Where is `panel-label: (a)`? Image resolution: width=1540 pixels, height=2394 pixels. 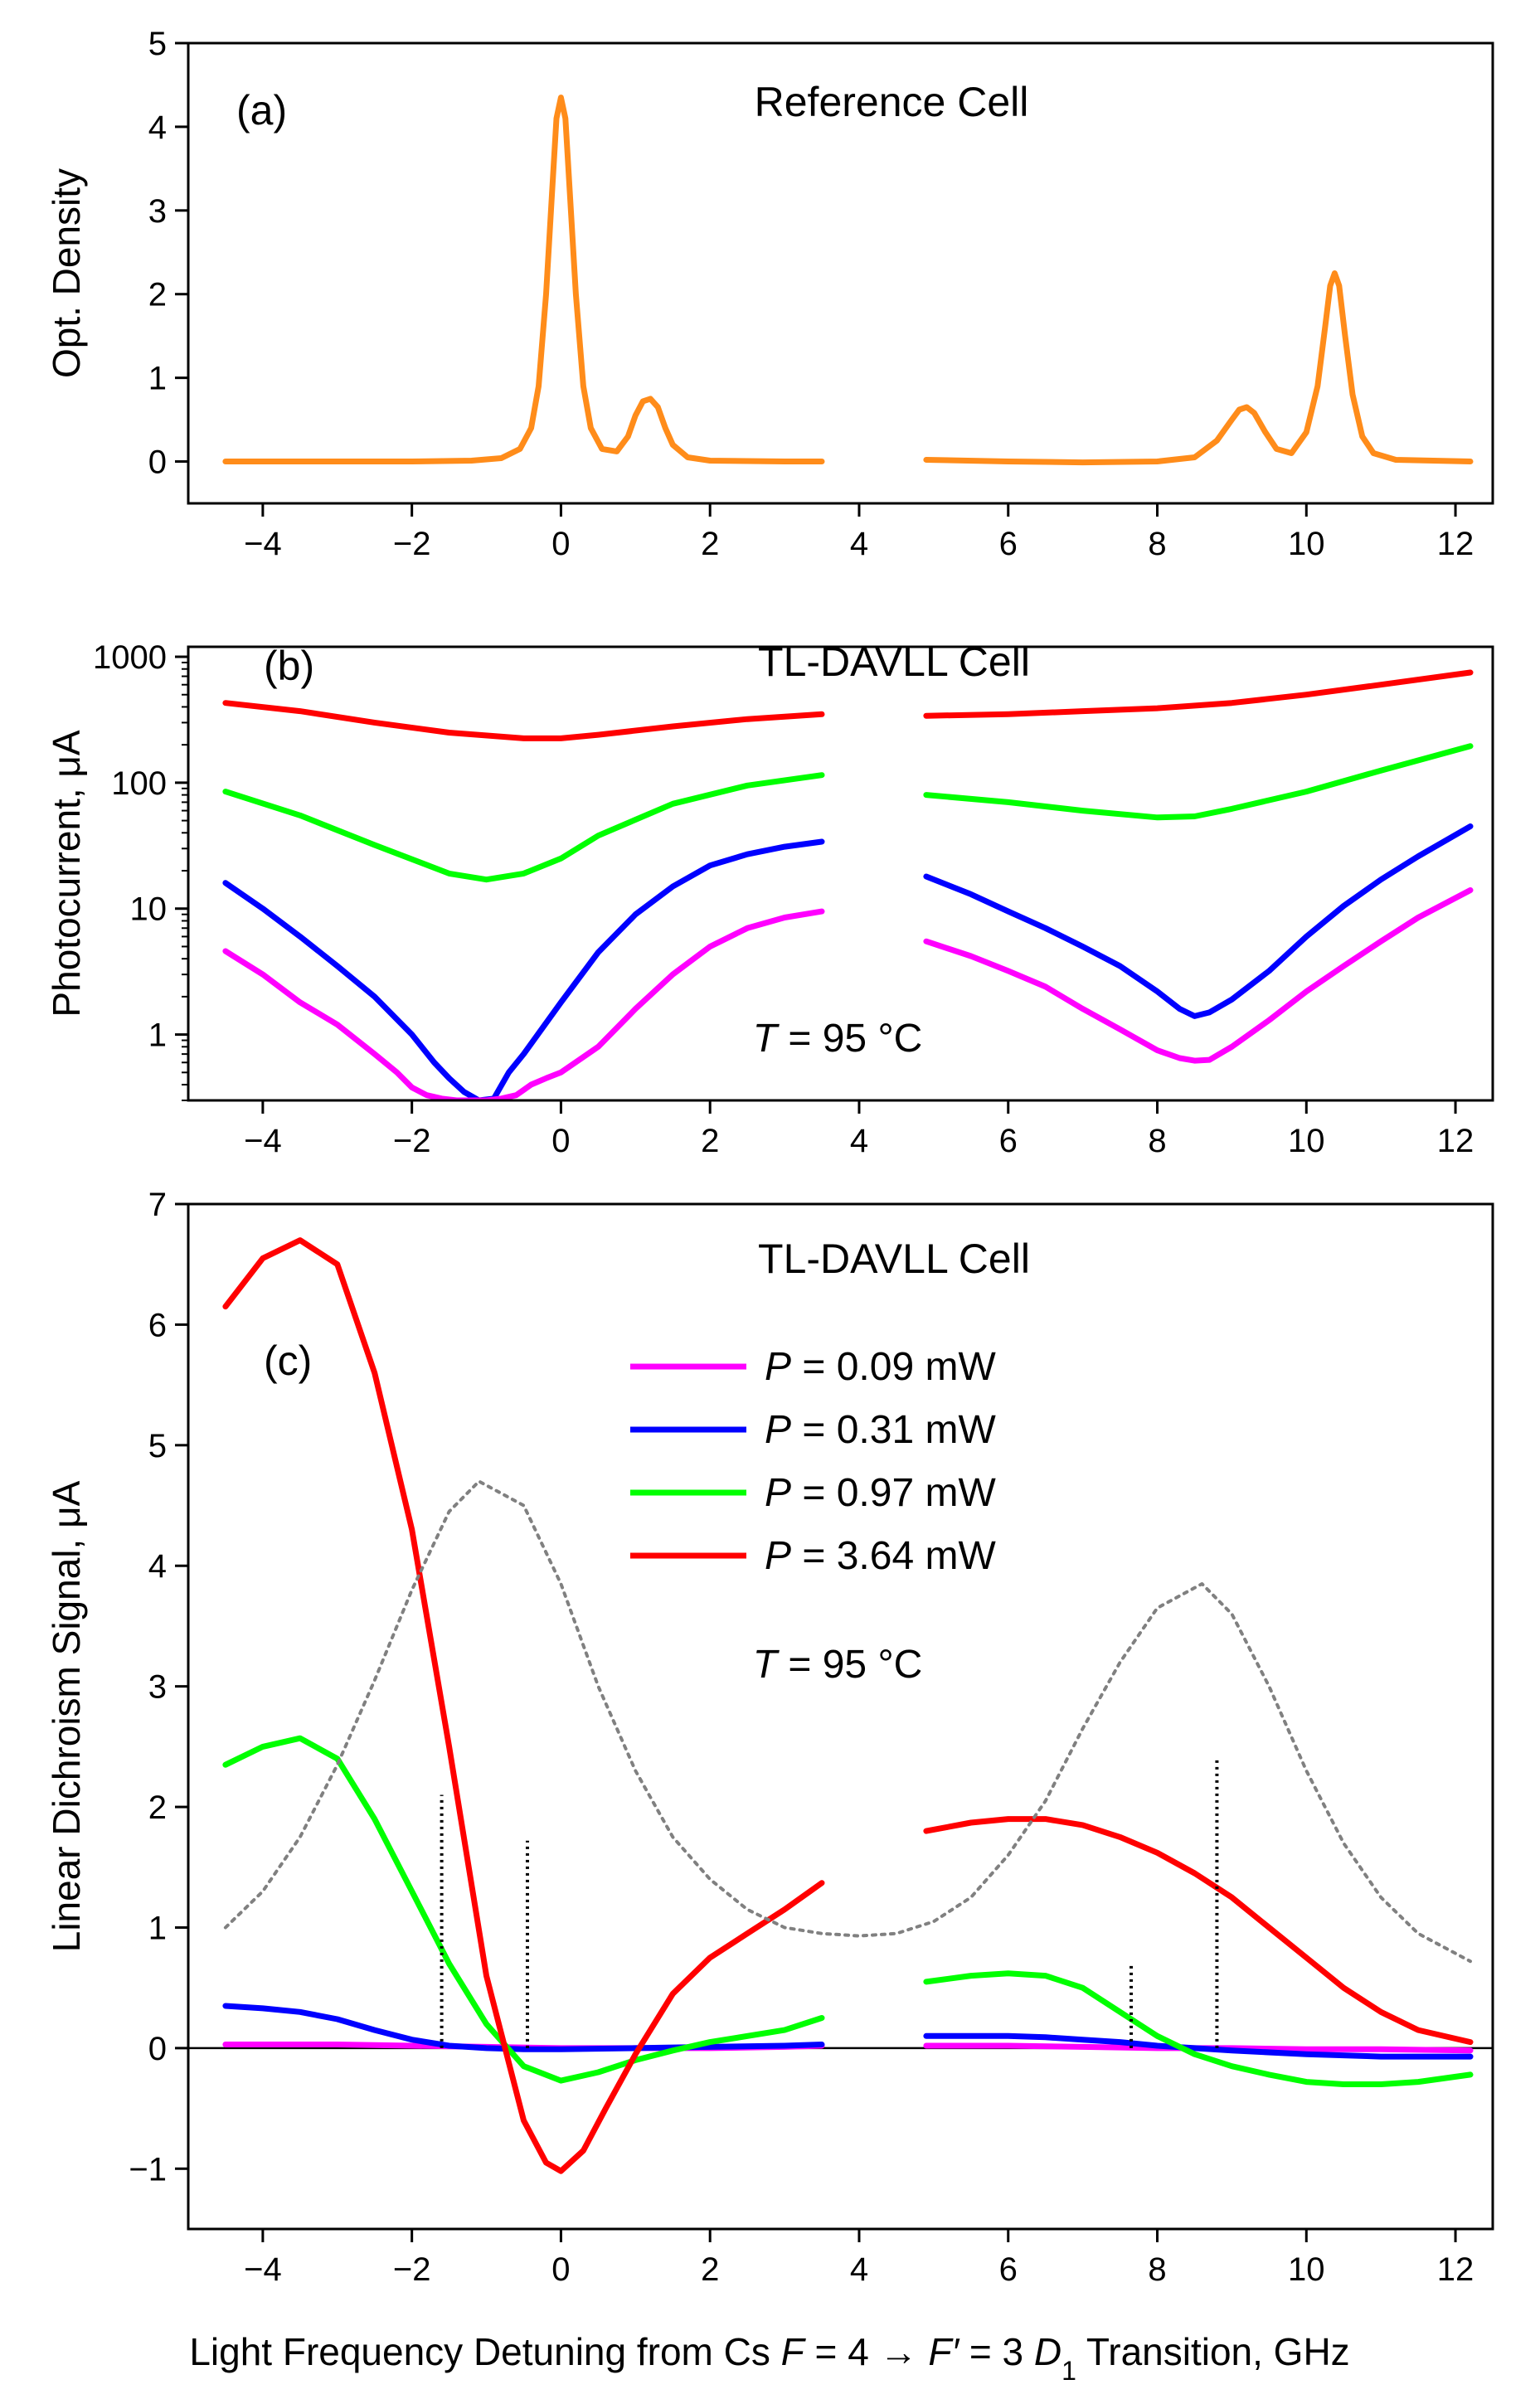 panel-label: (a) is located at coordinates (261, 110).